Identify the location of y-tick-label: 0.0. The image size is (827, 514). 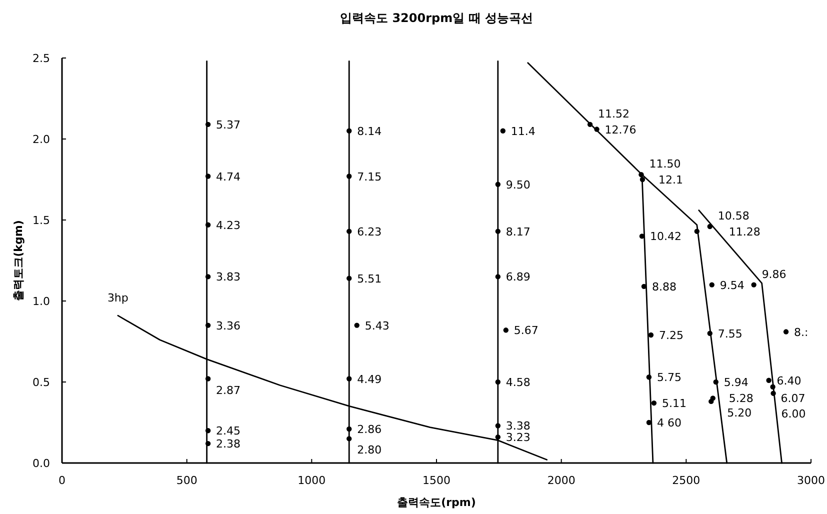
(41, 463).